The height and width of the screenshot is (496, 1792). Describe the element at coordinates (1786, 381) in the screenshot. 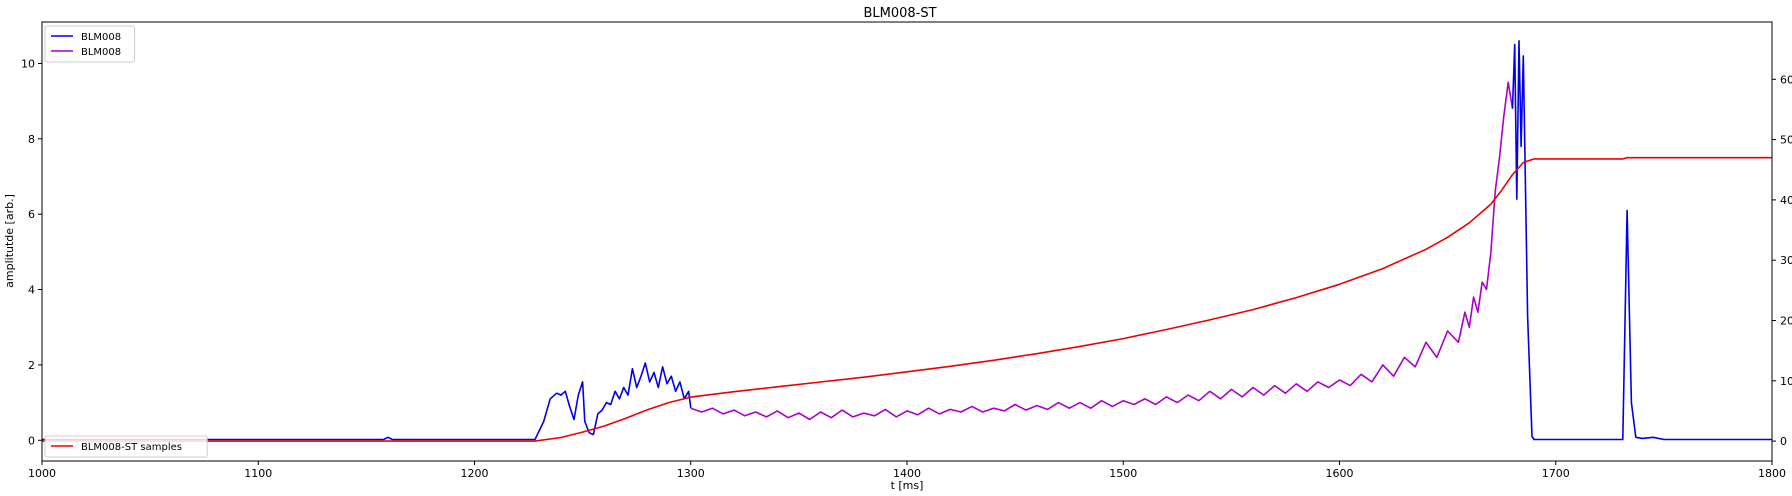

I see `y2-tick-label: 100` at that location.